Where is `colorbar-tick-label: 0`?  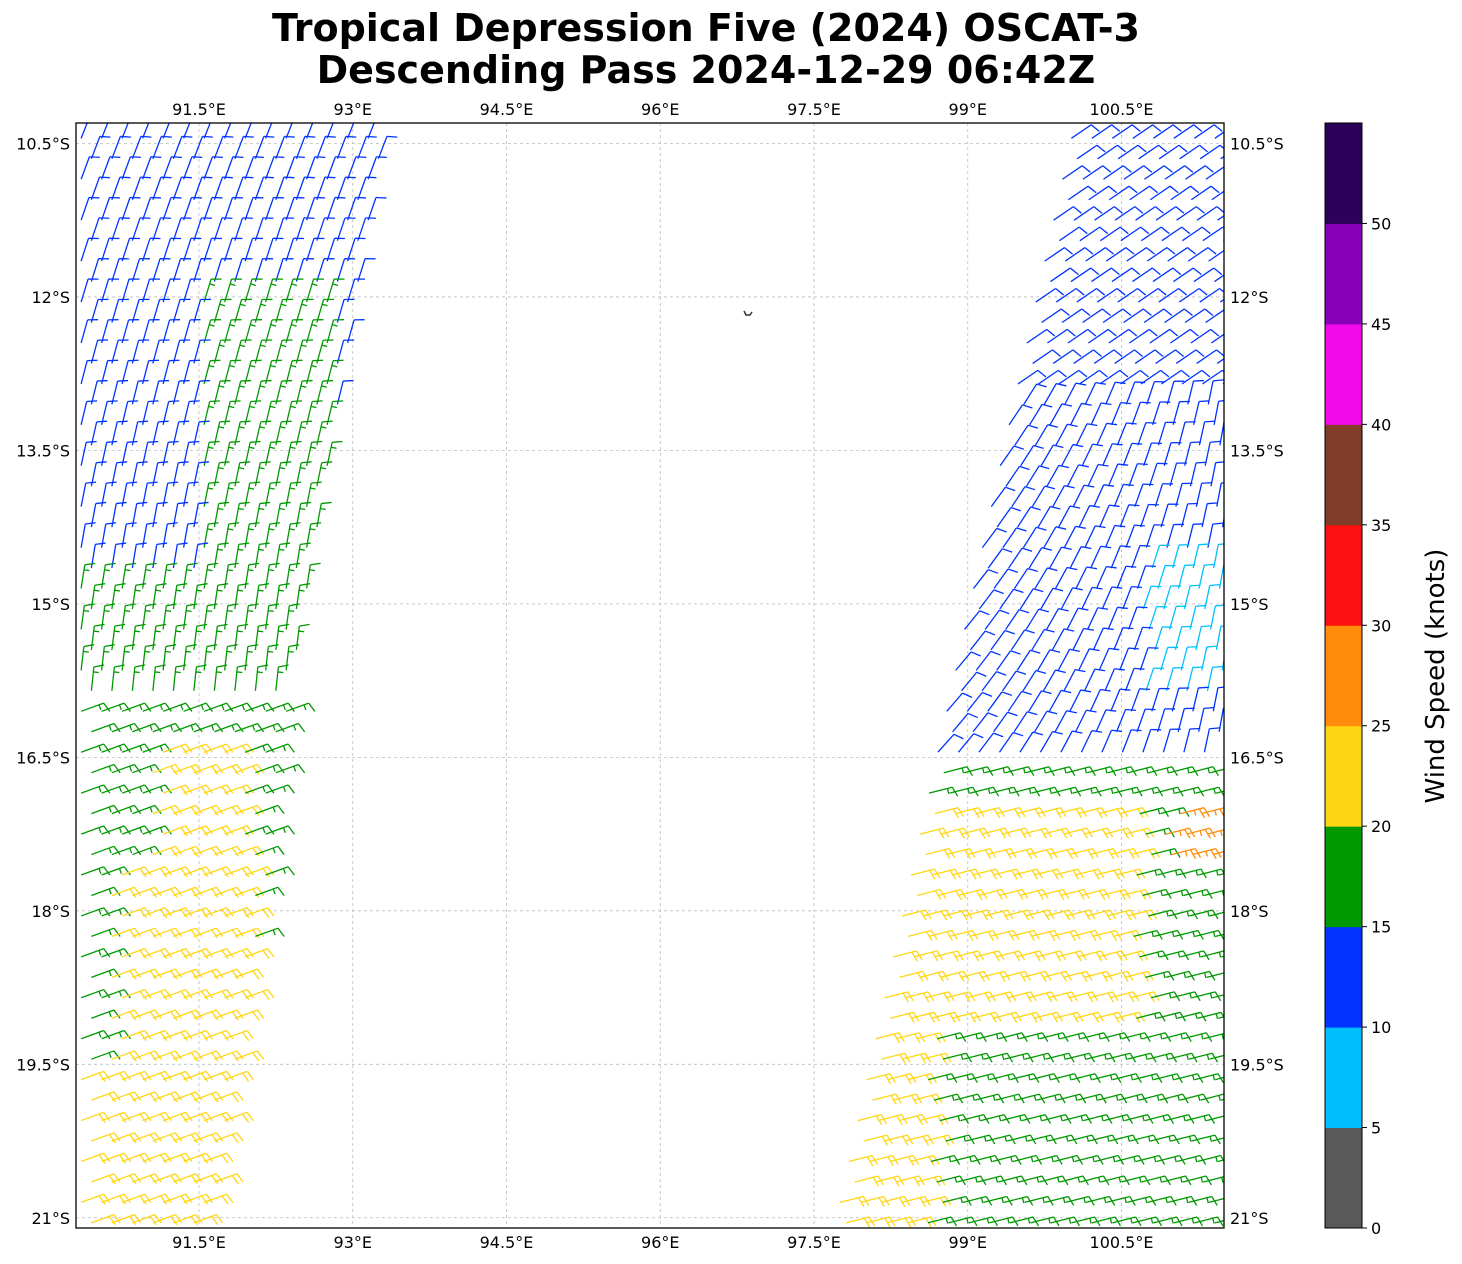
colorbar-tick-label: 0 is located at coordinates (1376, 1228).